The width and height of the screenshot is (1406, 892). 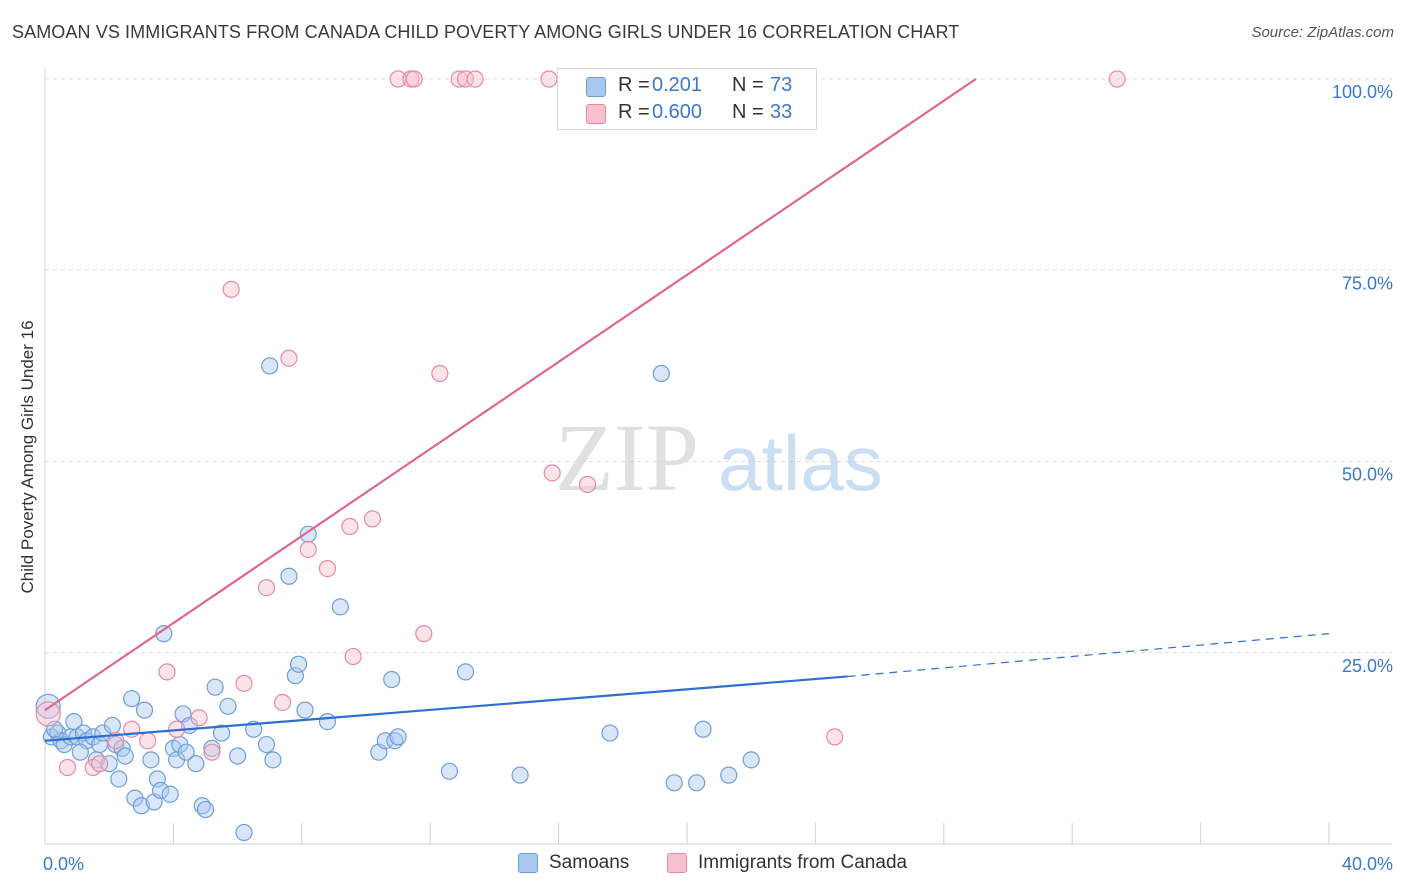 I want to click on y-axis-label: Child Poverty Among Girls Under 16, so click(x=27, y=456).